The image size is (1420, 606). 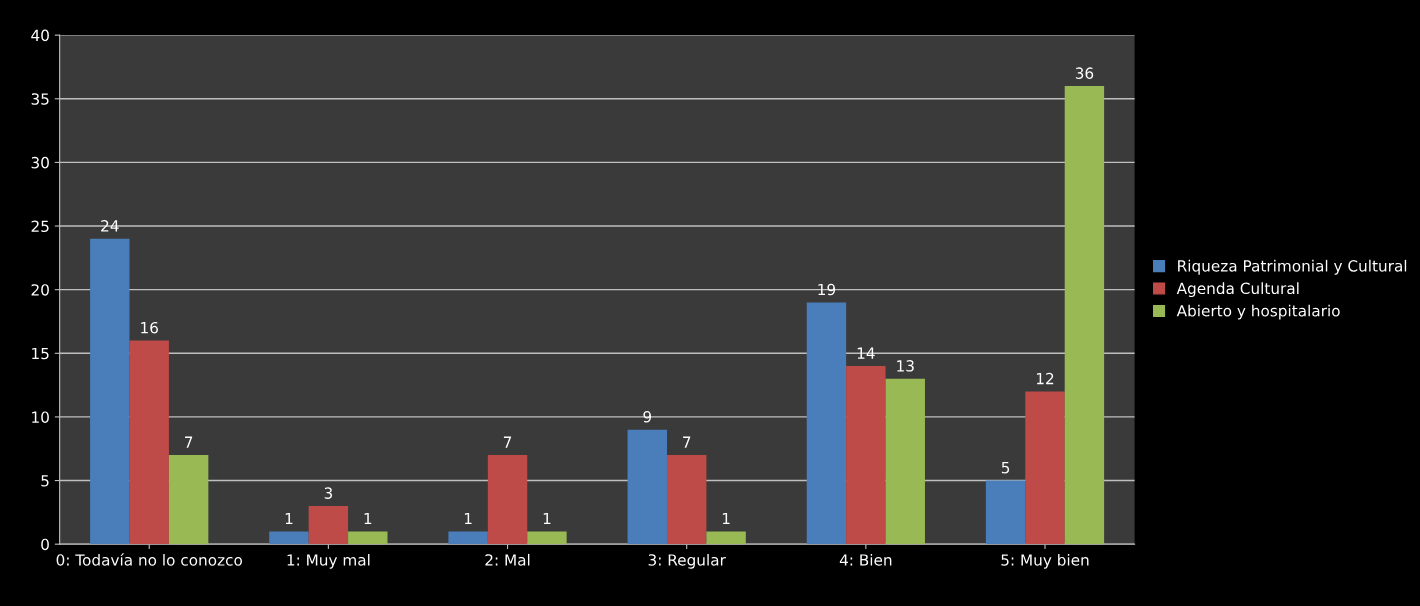 I want to click on y-tick-label: 0, so click(x=45, y=544).